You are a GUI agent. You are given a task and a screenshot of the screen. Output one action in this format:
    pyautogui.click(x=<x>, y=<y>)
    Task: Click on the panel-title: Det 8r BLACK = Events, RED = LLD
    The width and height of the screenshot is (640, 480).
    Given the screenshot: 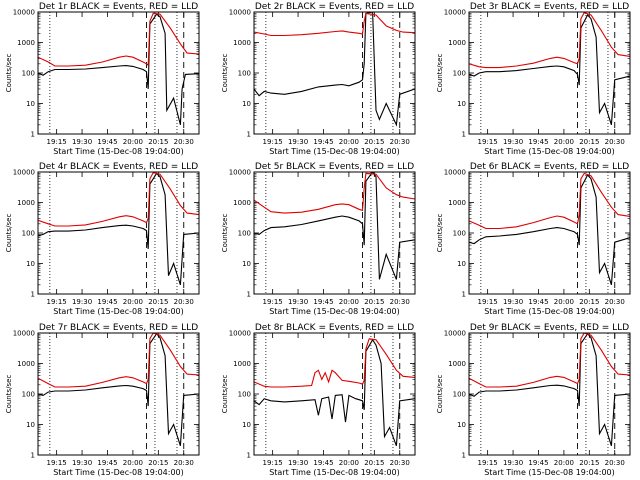 What is the action you would take?
    pyautogui.click(x=334, y=328)
    